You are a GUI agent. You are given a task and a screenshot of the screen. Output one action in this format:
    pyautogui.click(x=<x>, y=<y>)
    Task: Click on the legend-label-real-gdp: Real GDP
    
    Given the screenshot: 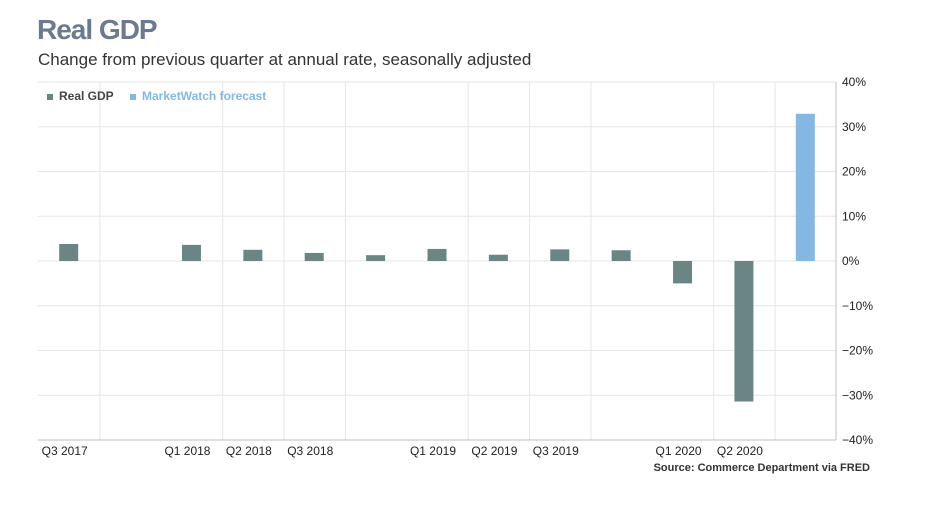 What is the action you would take?
    pyautogui.click(x=86, y=96)
    